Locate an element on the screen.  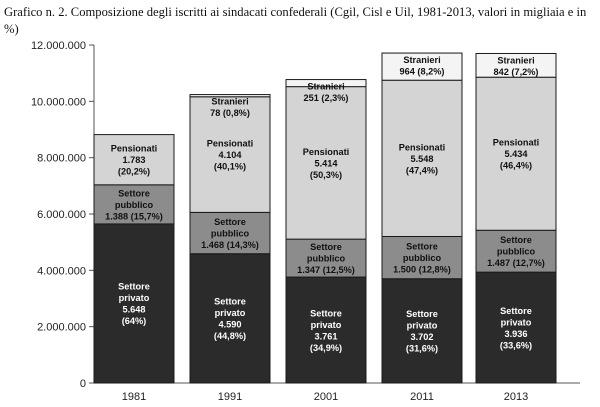
y-tick-label: 2.000.000 is located at coordinates (61, 328).